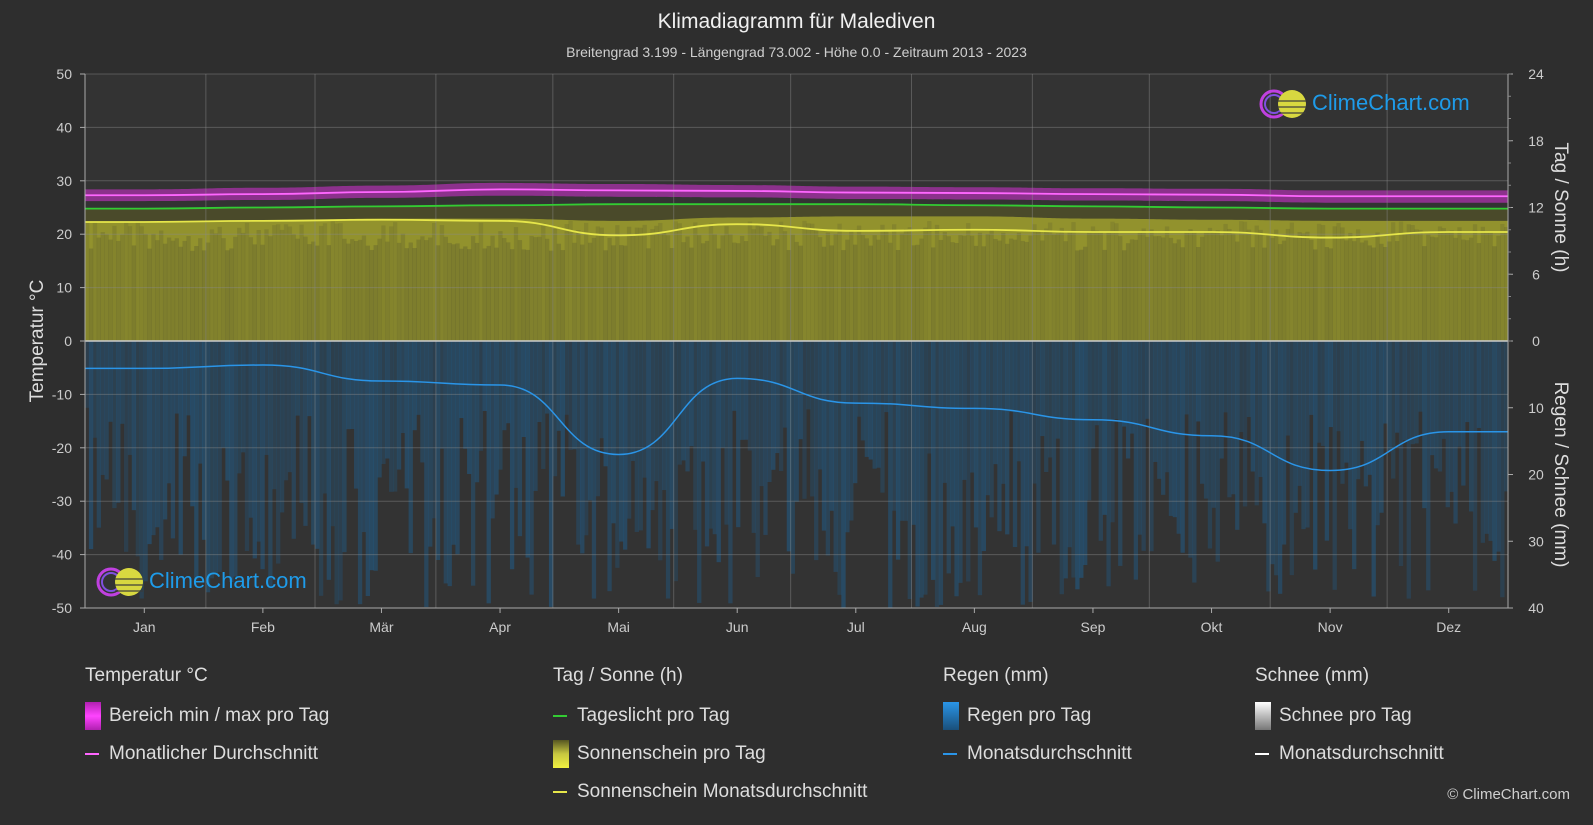 This screenshot has width=1593, height=825. What do you see at coordinates (1536, 208) in the screenshot?
I see `tick-label-sun-hours: 12` at bounding box center [1536, 208].